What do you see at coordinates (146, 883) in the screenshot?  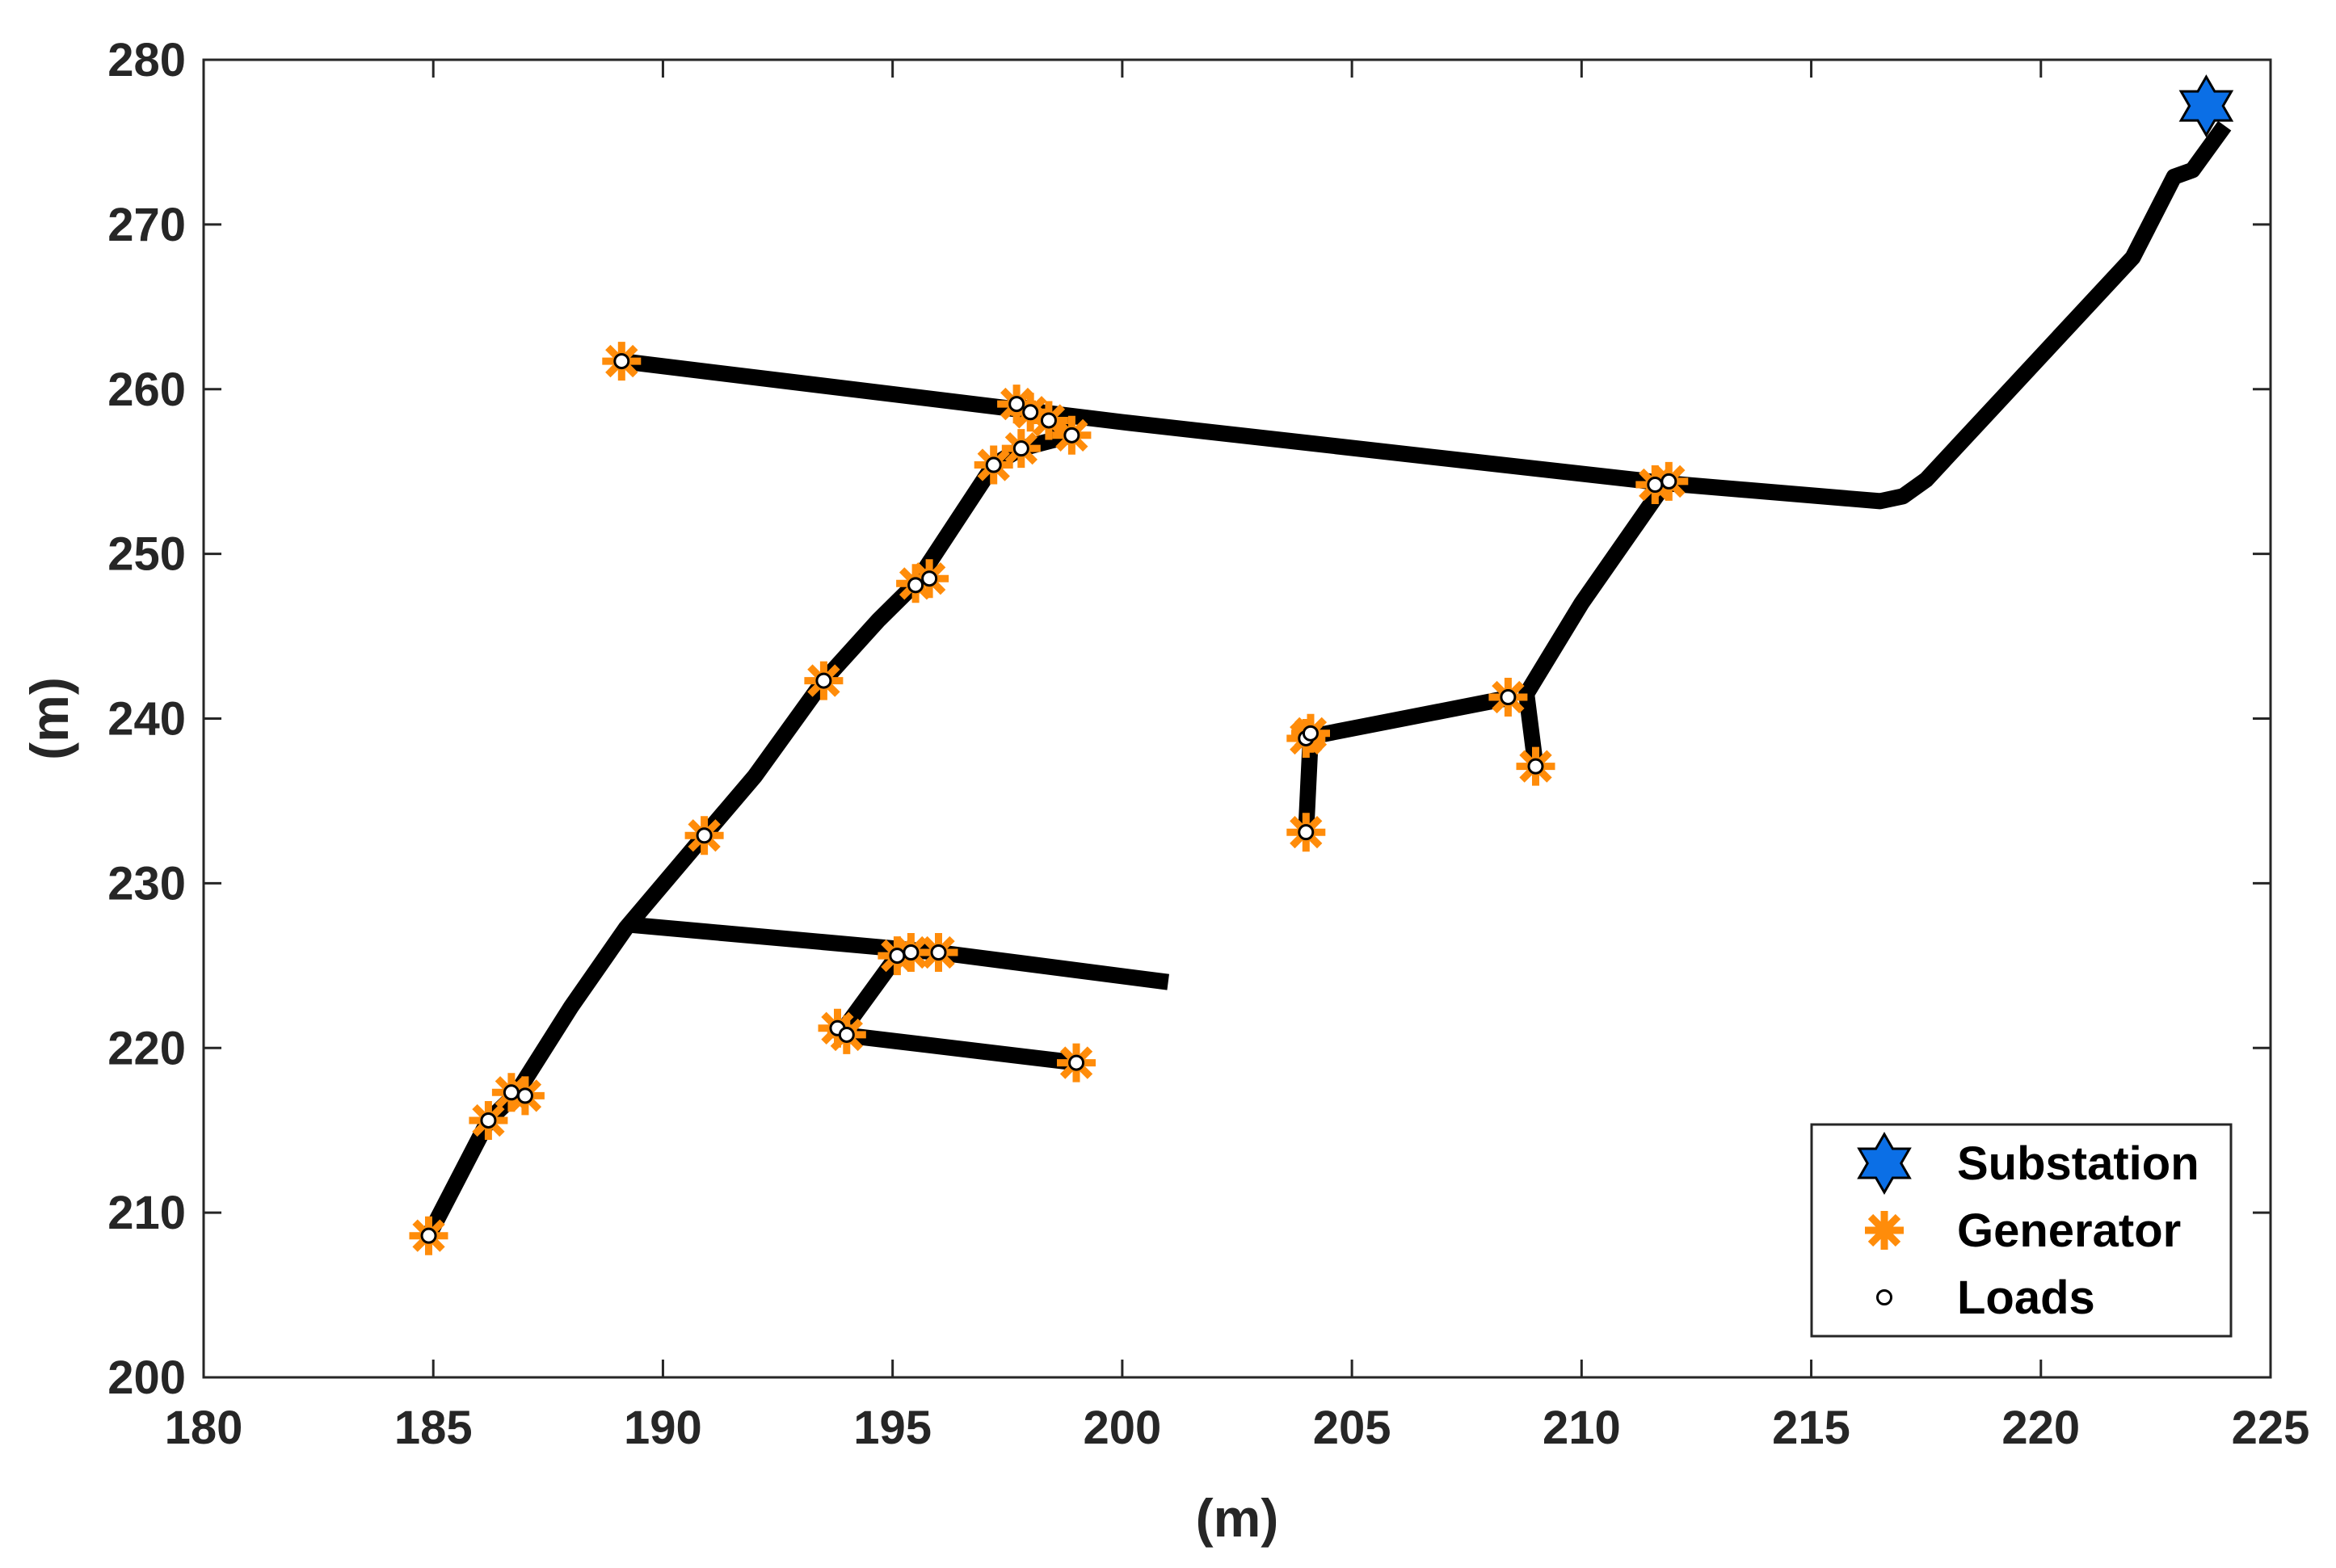 I see `y-tick-label: 230` at bounding box center [146, 883].